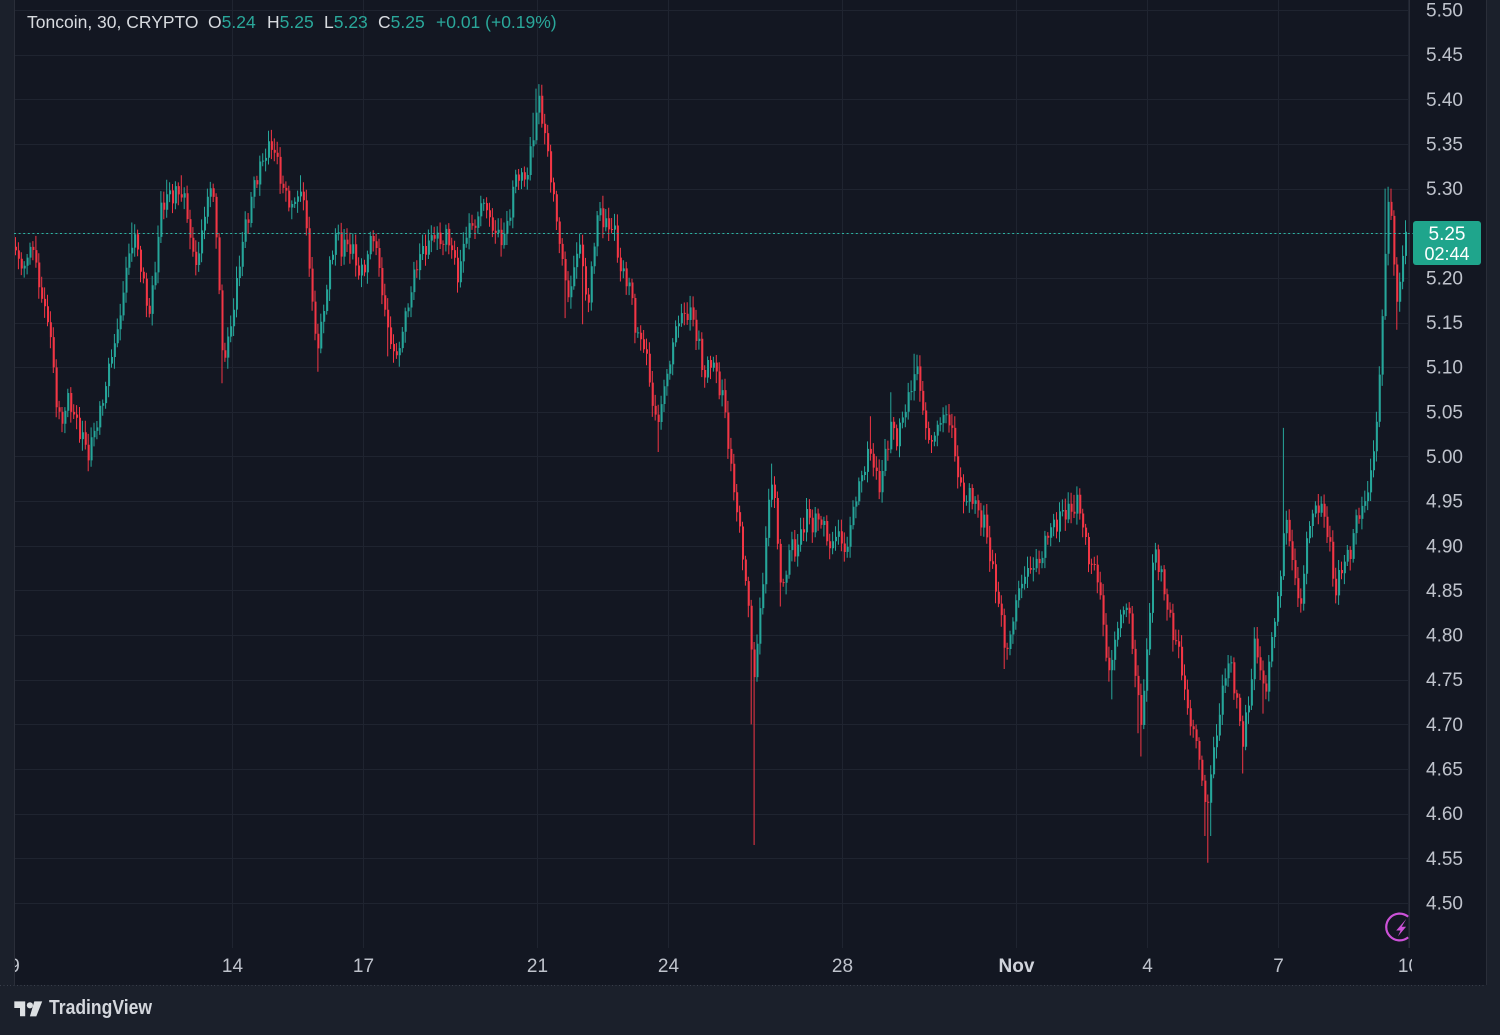 This screenshot has width=1500, height=1035. What do you see at coordinates (1444, 457) in the screenshot?
I see `svg-text: 5.00` at bounding box center [1444, 457].